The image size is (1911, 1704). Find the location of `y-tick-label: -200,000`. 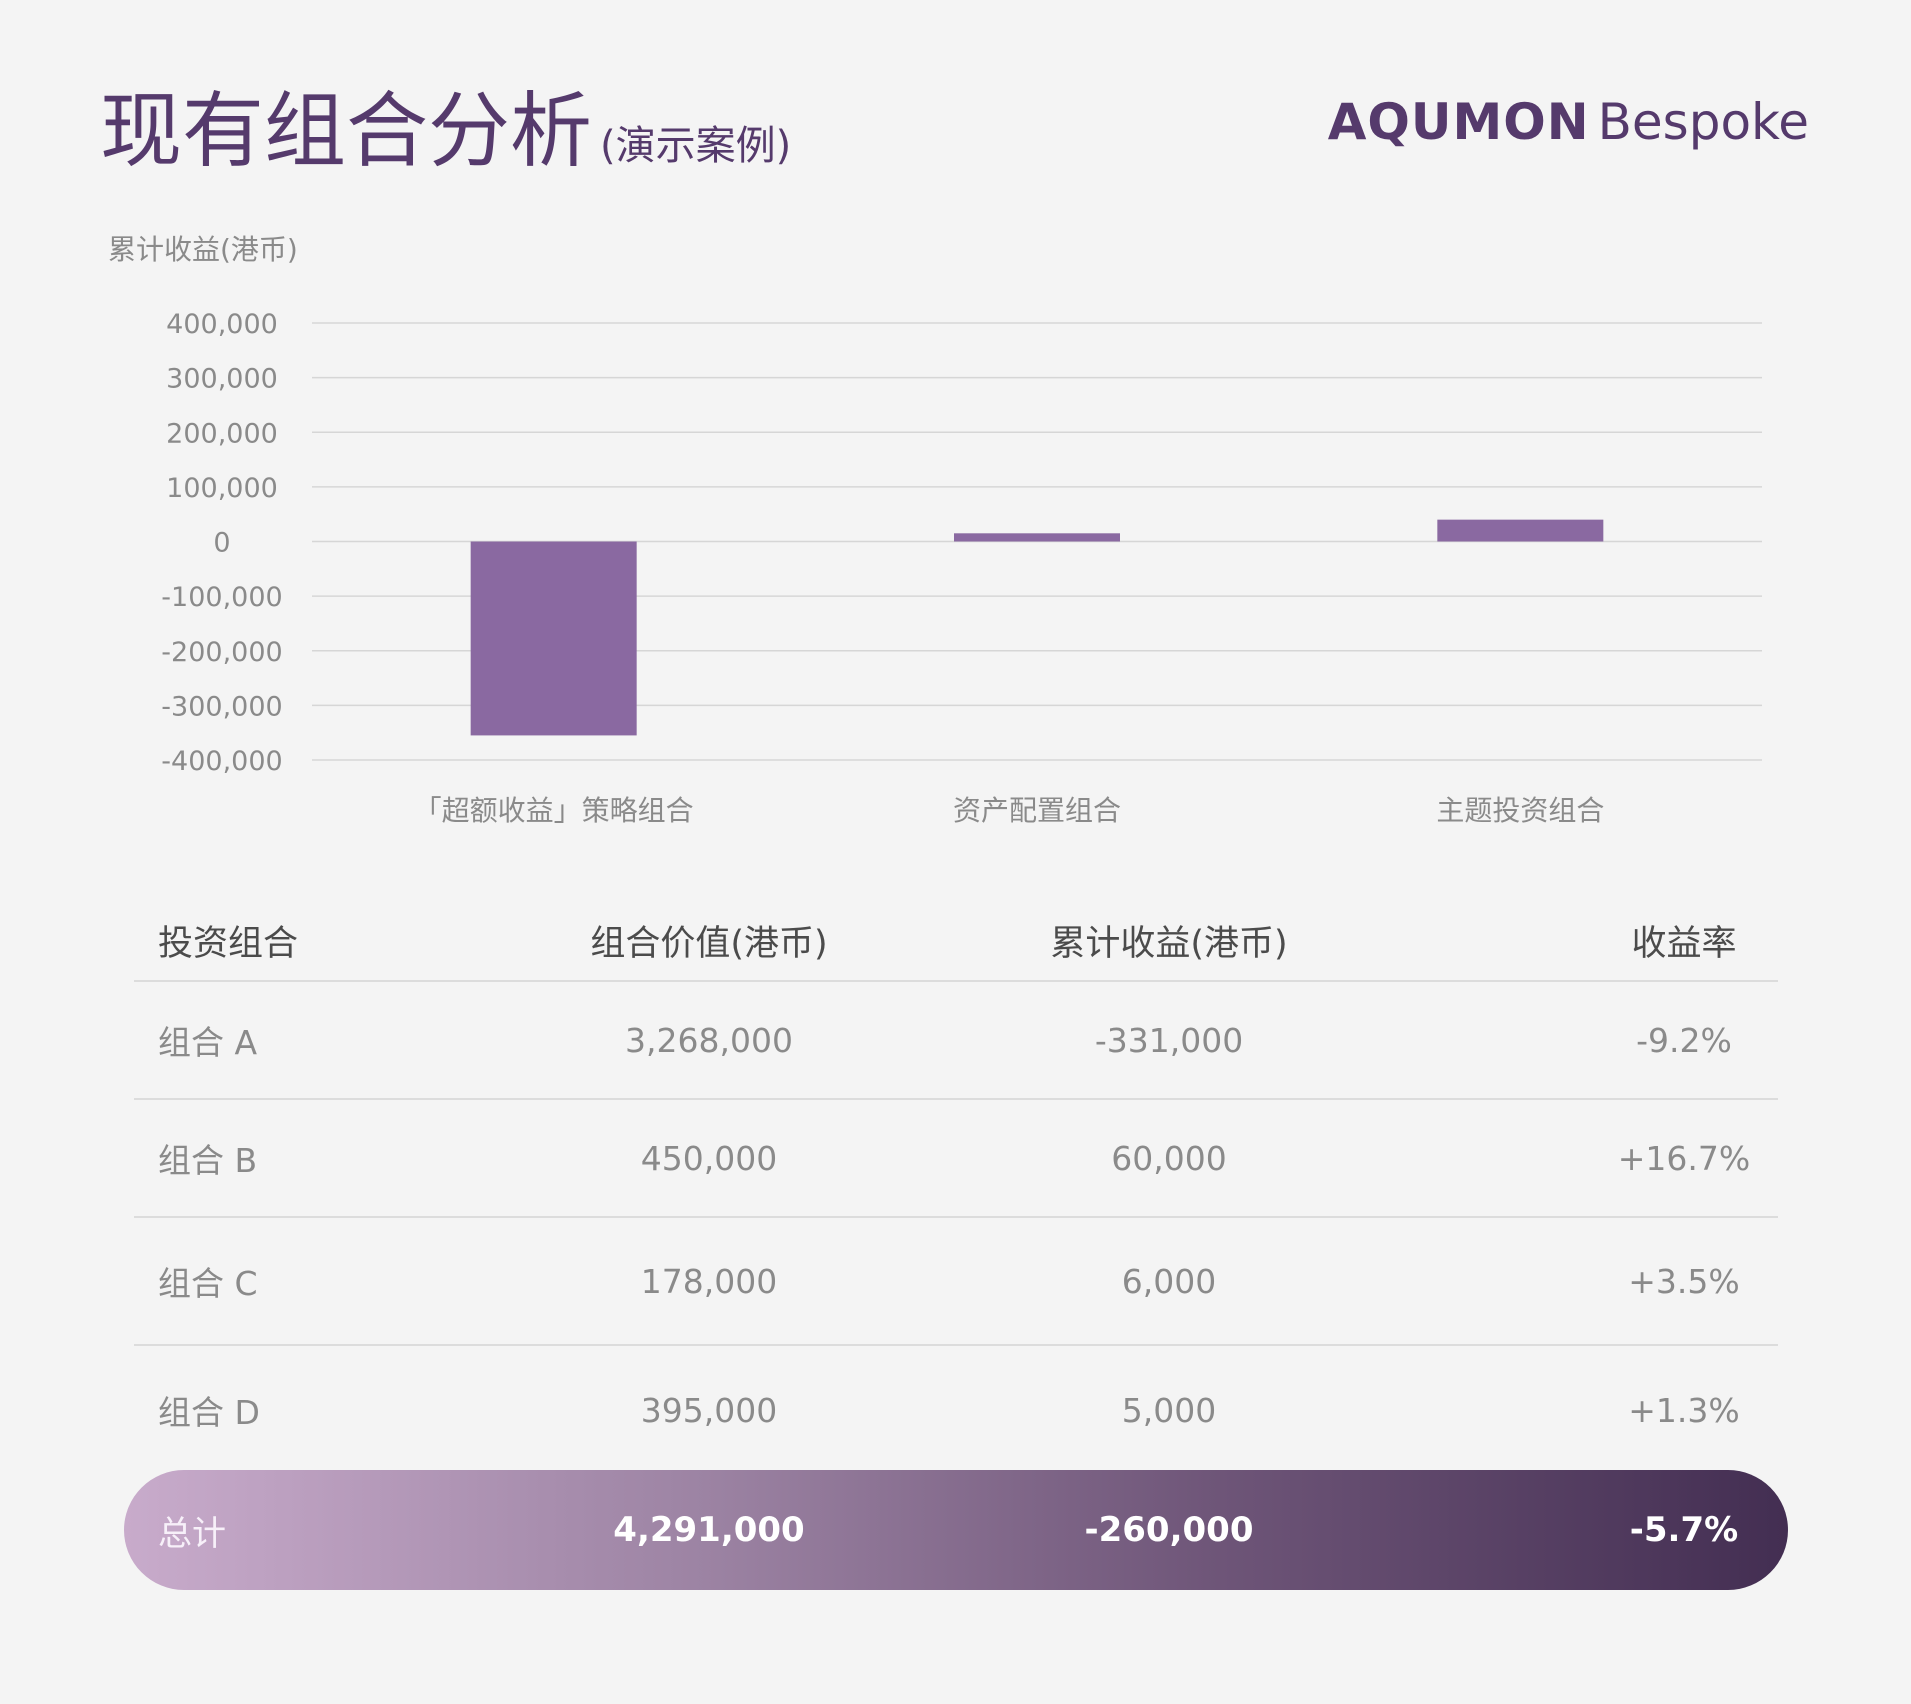

y-tick-label: -200,000 is located at coordinates (221, 652).